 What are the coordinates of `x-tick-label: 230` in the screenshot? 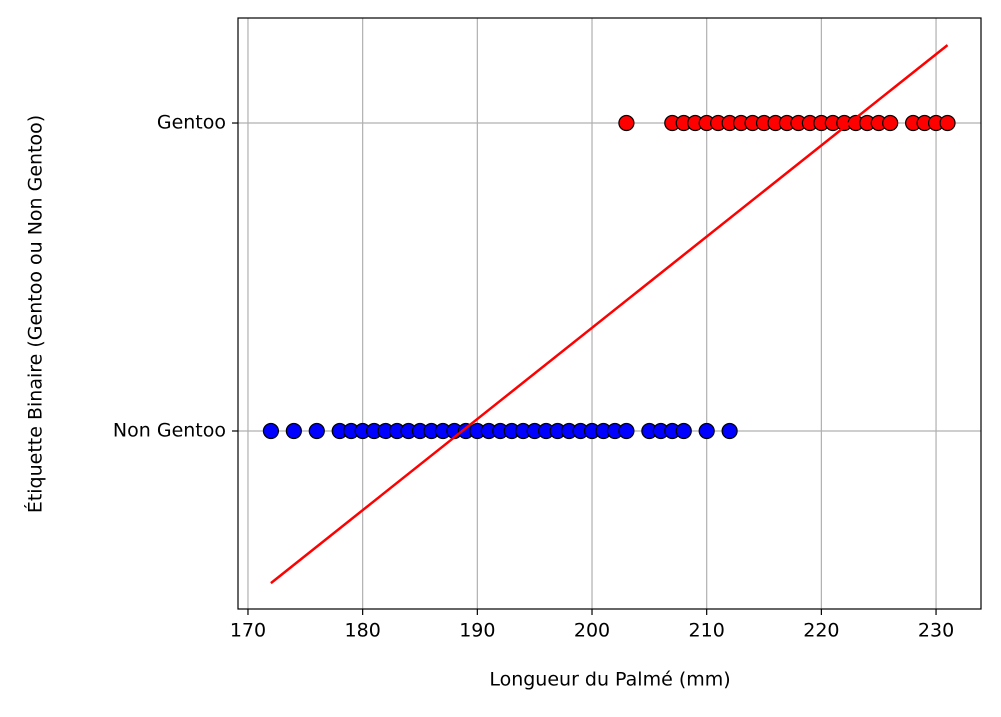 It's located at (936, 631).